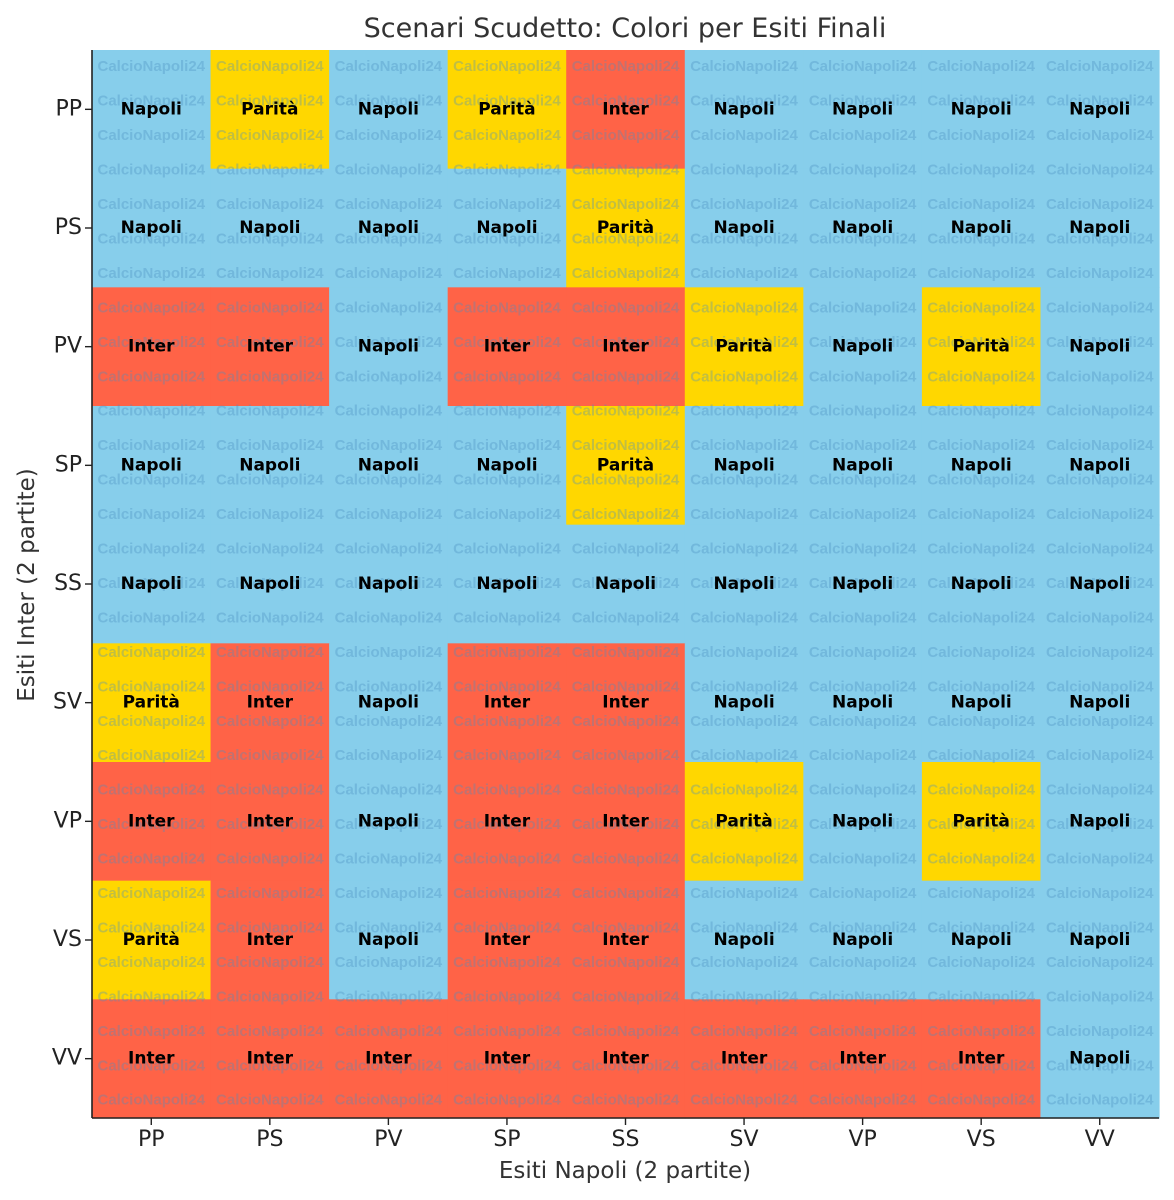  I want to click on x-tick-label: VS, so click(981, 1139).